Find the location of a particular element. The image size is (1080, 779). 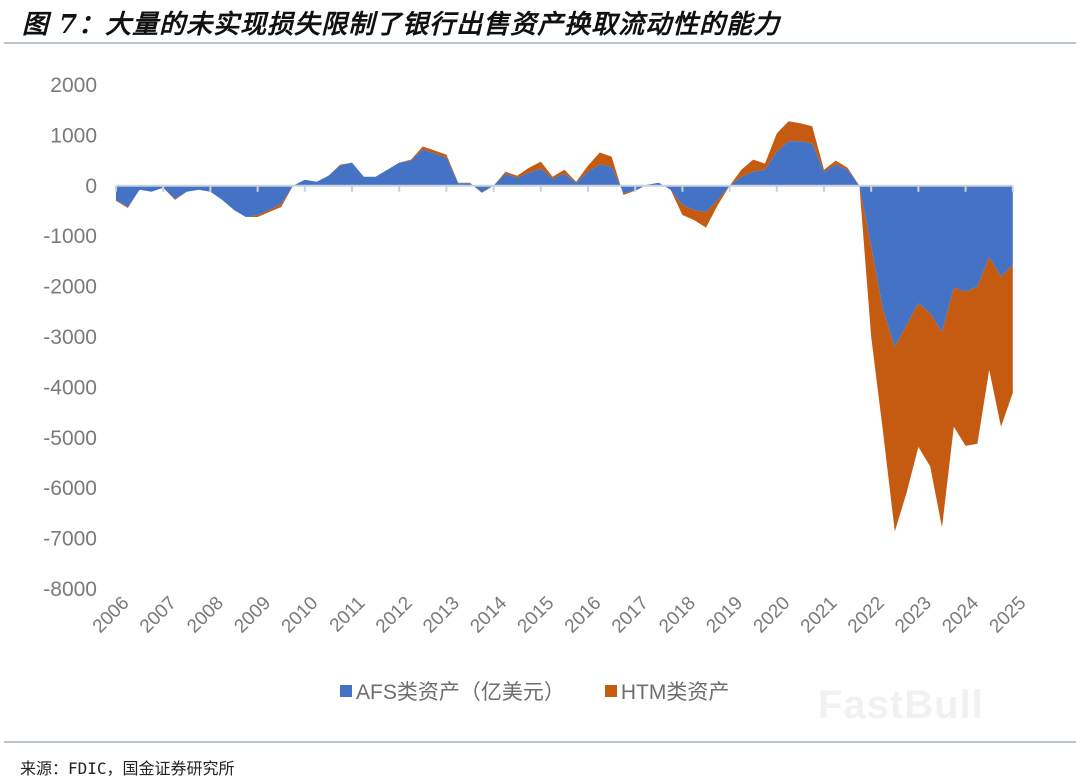

x-tick-label: 2017 is located at coordinates (630, 615).